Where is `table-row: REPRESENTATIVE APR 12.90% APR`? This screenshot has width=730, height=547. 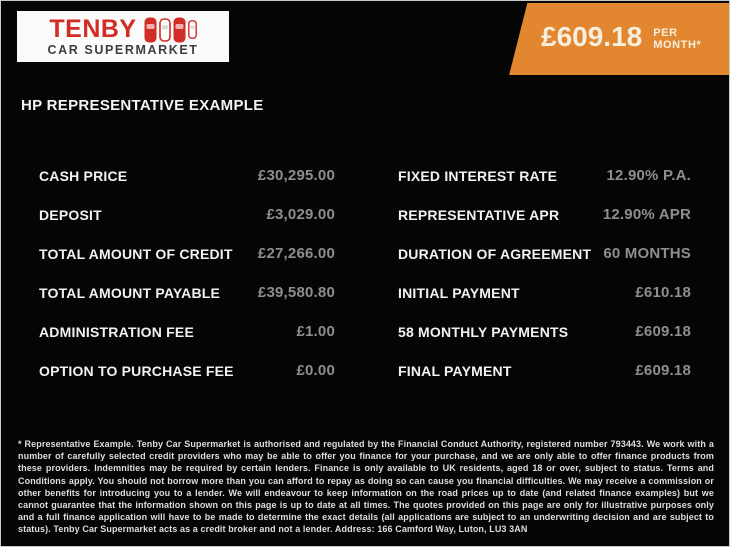 table-row: REPRESENTATIVE APR 12.90% APR is located at coordinates (544, 214).